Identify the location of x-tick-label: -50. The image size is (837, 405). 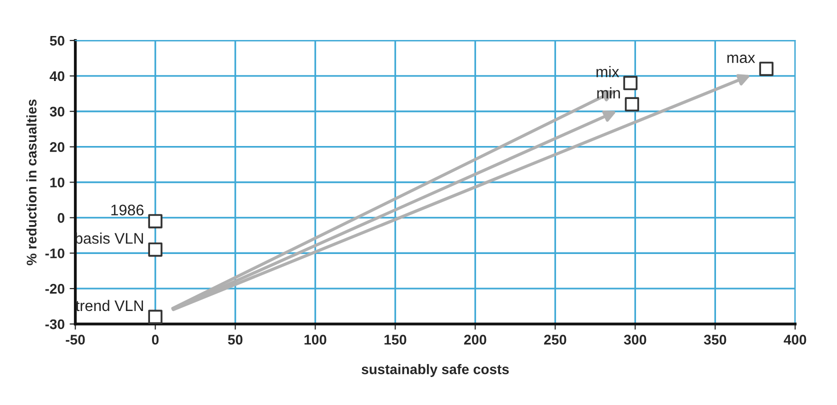
(75, 339).